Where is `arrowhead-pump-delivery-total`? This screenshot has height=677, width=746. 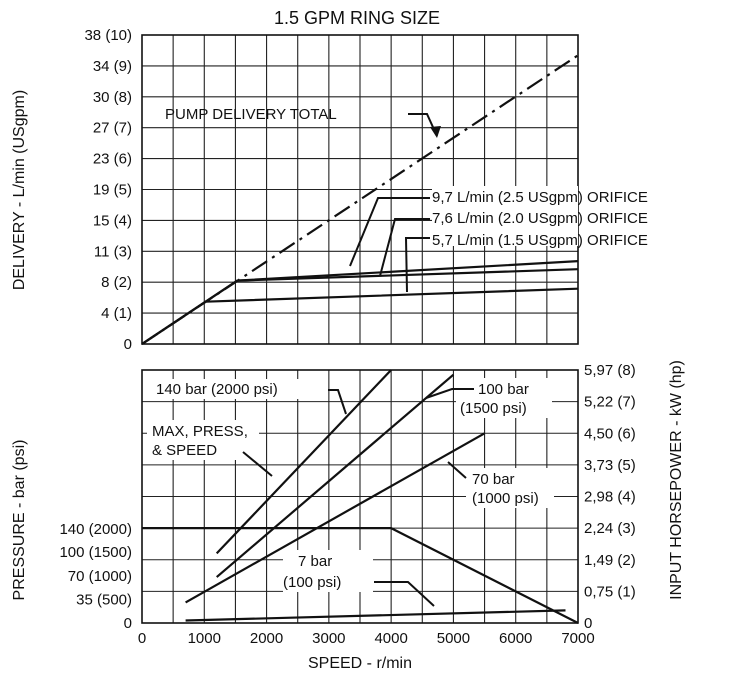 arrowhead-pump-delivery-total is located at coordinates (435, 132).